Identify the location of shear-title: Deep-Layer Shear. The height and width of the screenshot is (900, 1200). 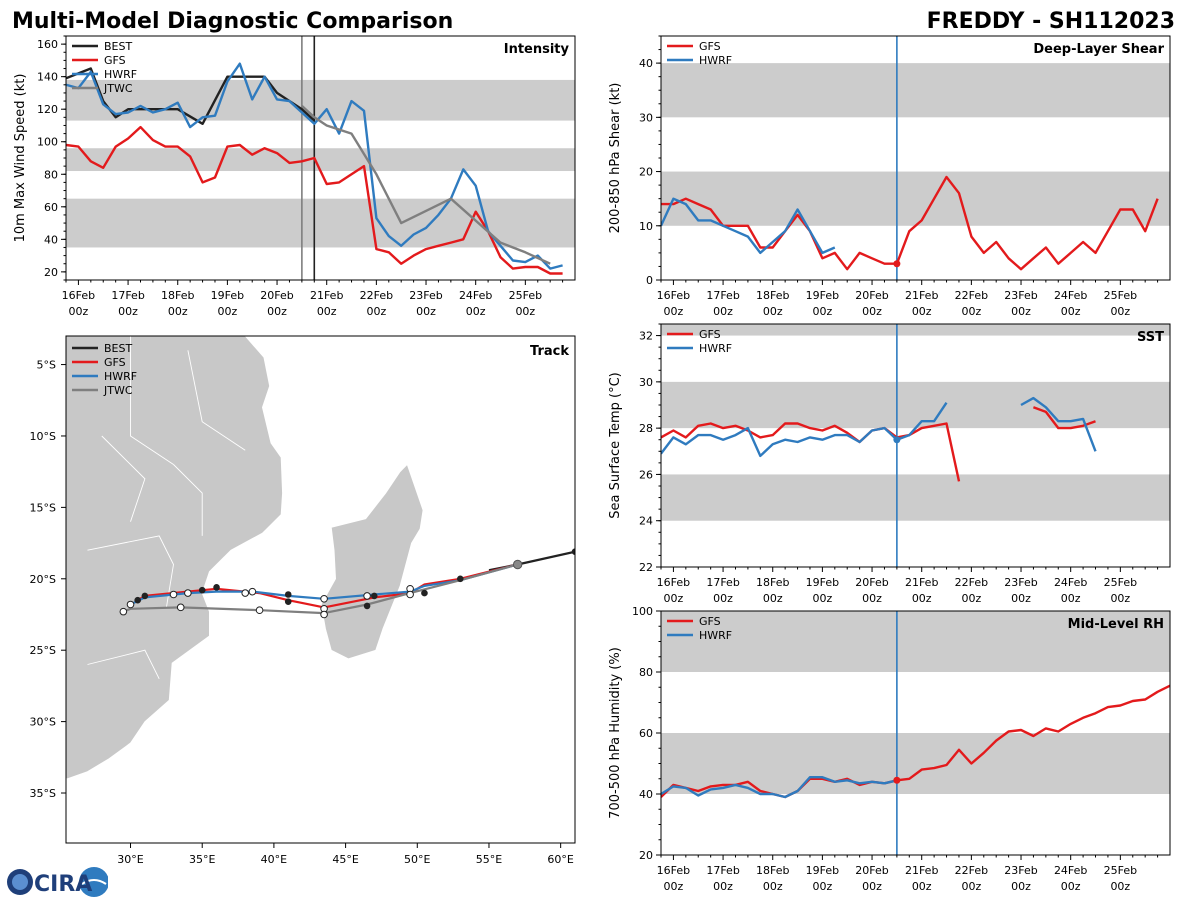
(1098, 49).